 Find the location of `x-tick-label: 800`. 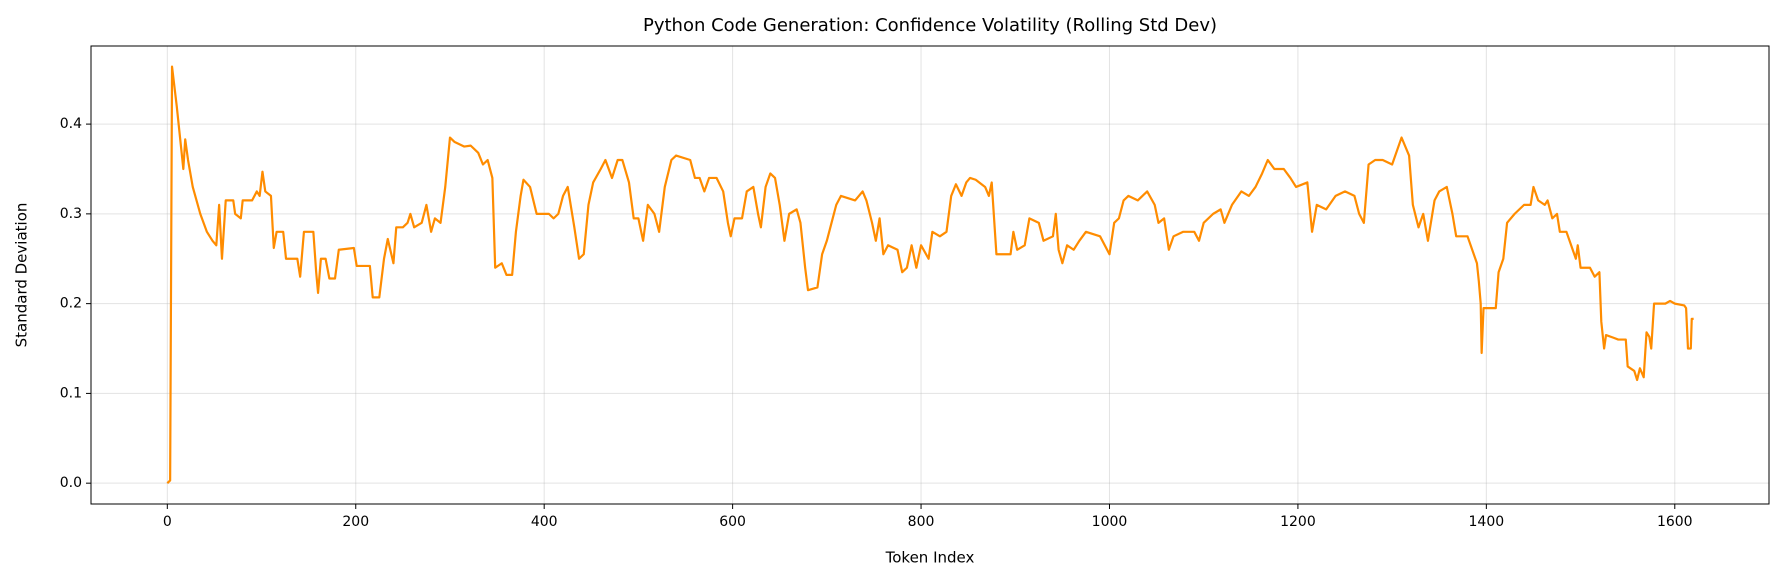

x-tick-label: 800 is located at coordinates (921, 522).